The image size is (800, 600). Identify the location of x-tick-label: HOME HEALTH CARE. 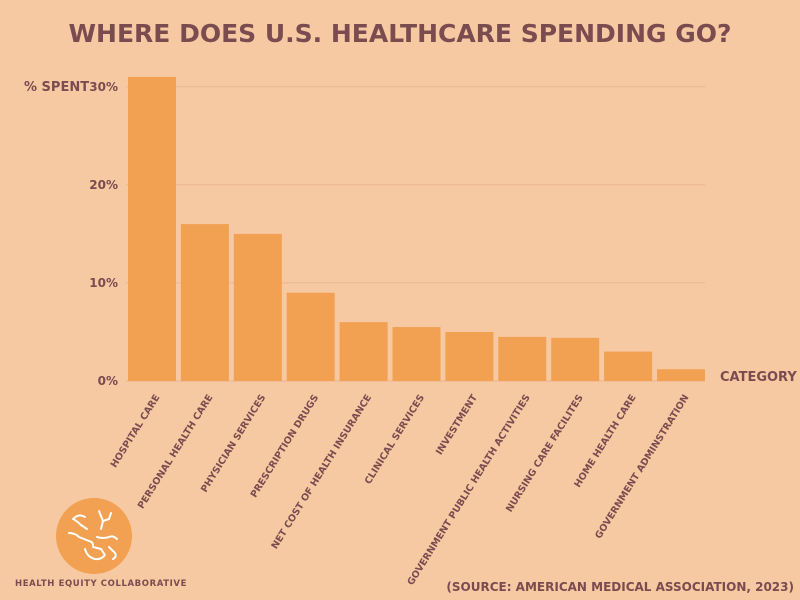
(605, 441).